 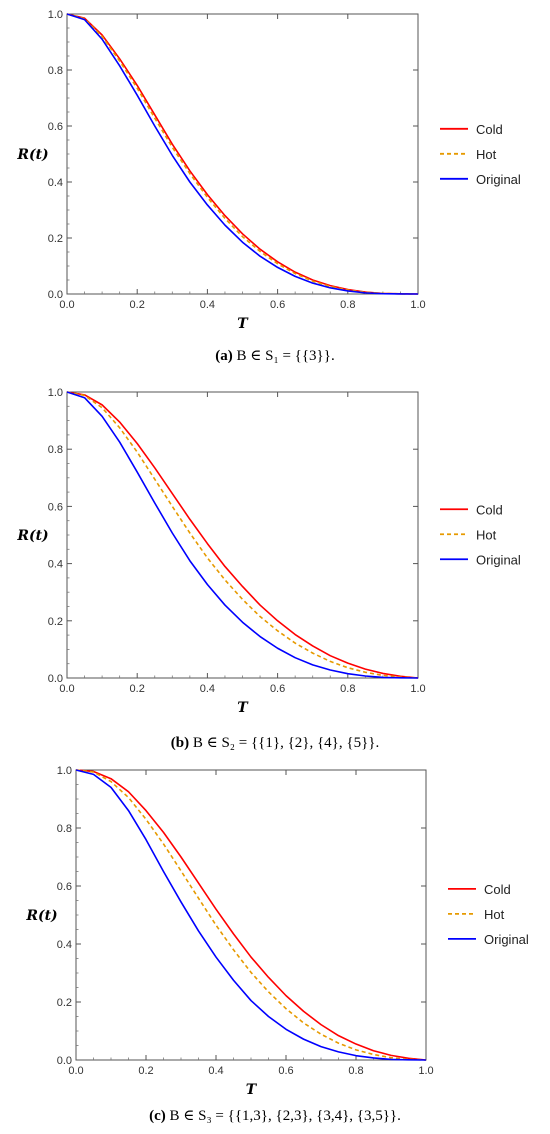 I want to click on caption-text: B ∈ S₂ = {{1}, {2}, {4}, {5}}., so click(x=286, y=743).